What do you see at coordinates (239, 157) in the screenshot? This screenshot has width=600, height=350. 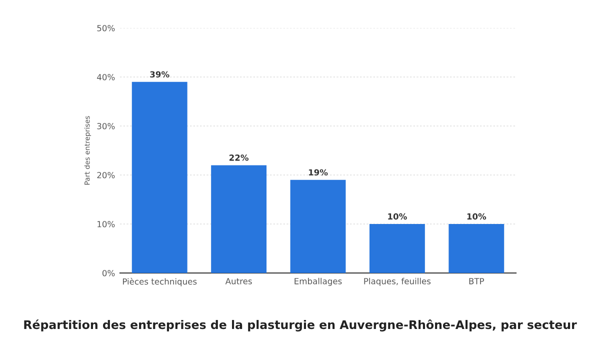 I see `data-label: 22%` at bounding box center [239, 157].